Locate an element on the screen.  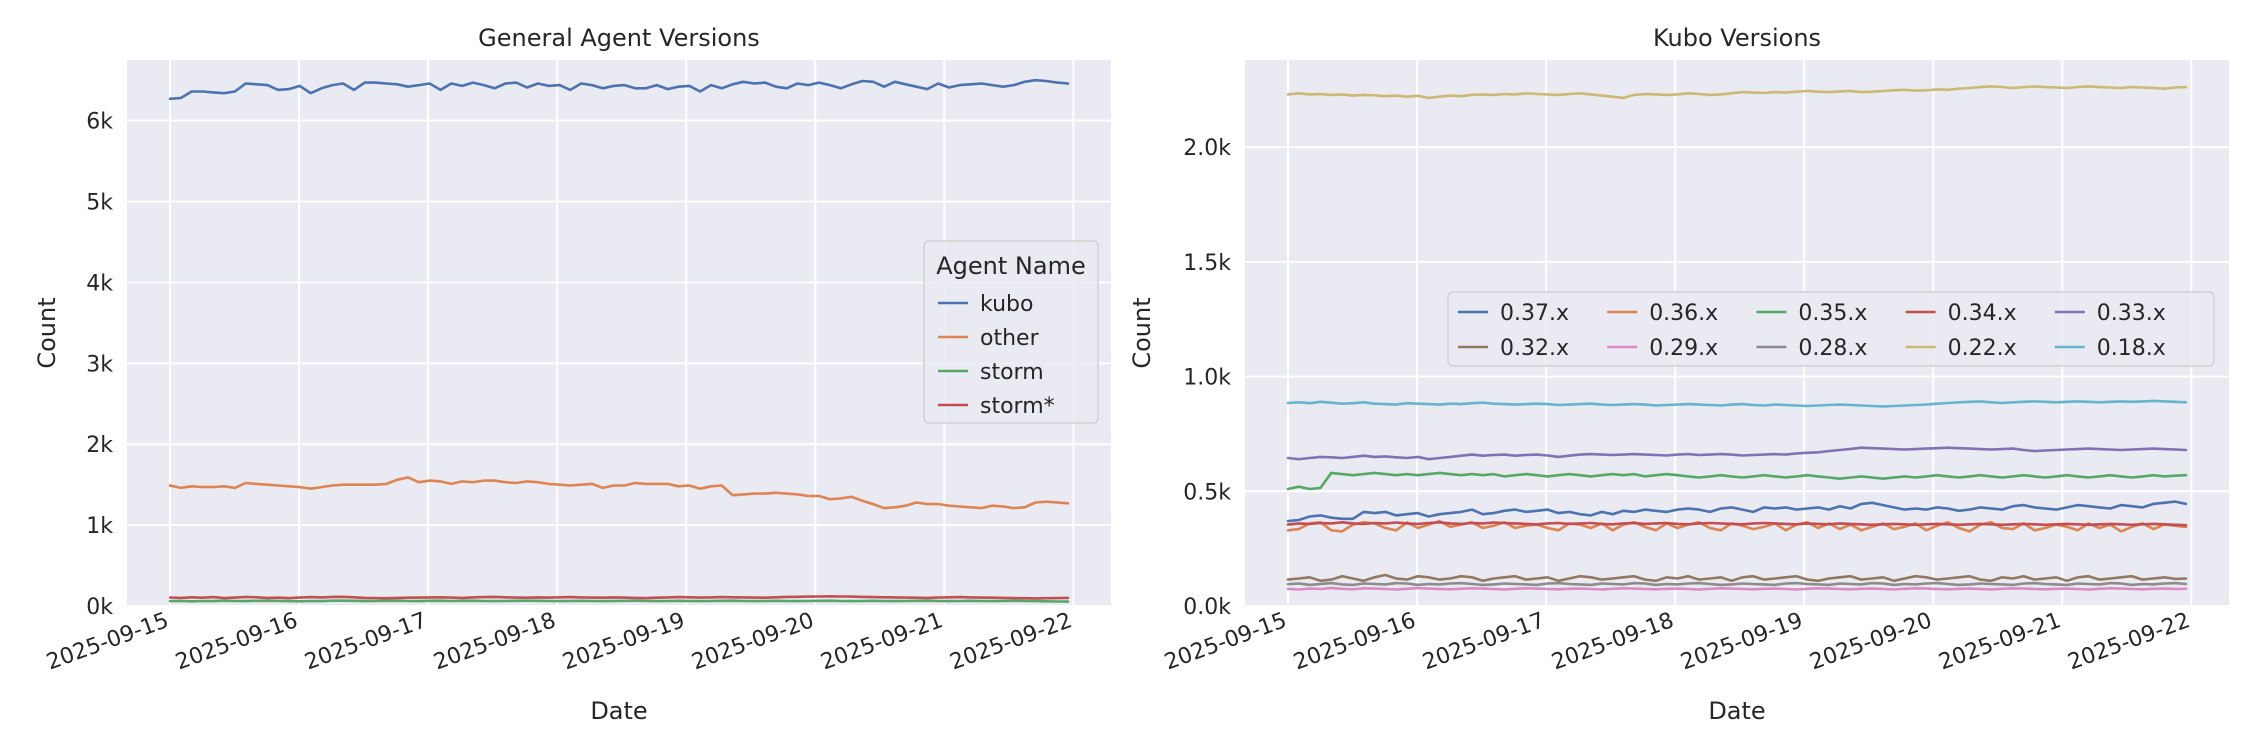
series-line-storm- is located at coordinates (619, 597).